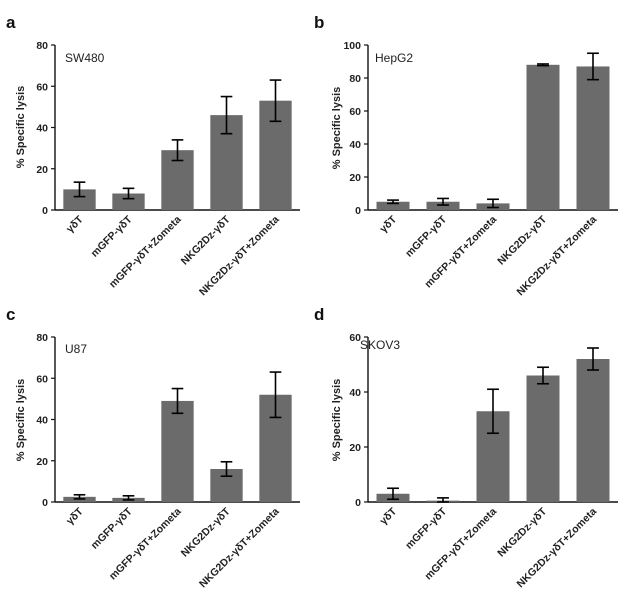  Describe the element at coordinates (45, 211) in the screenshot. I see `panel-a-y-tick-label: 0` at that location.